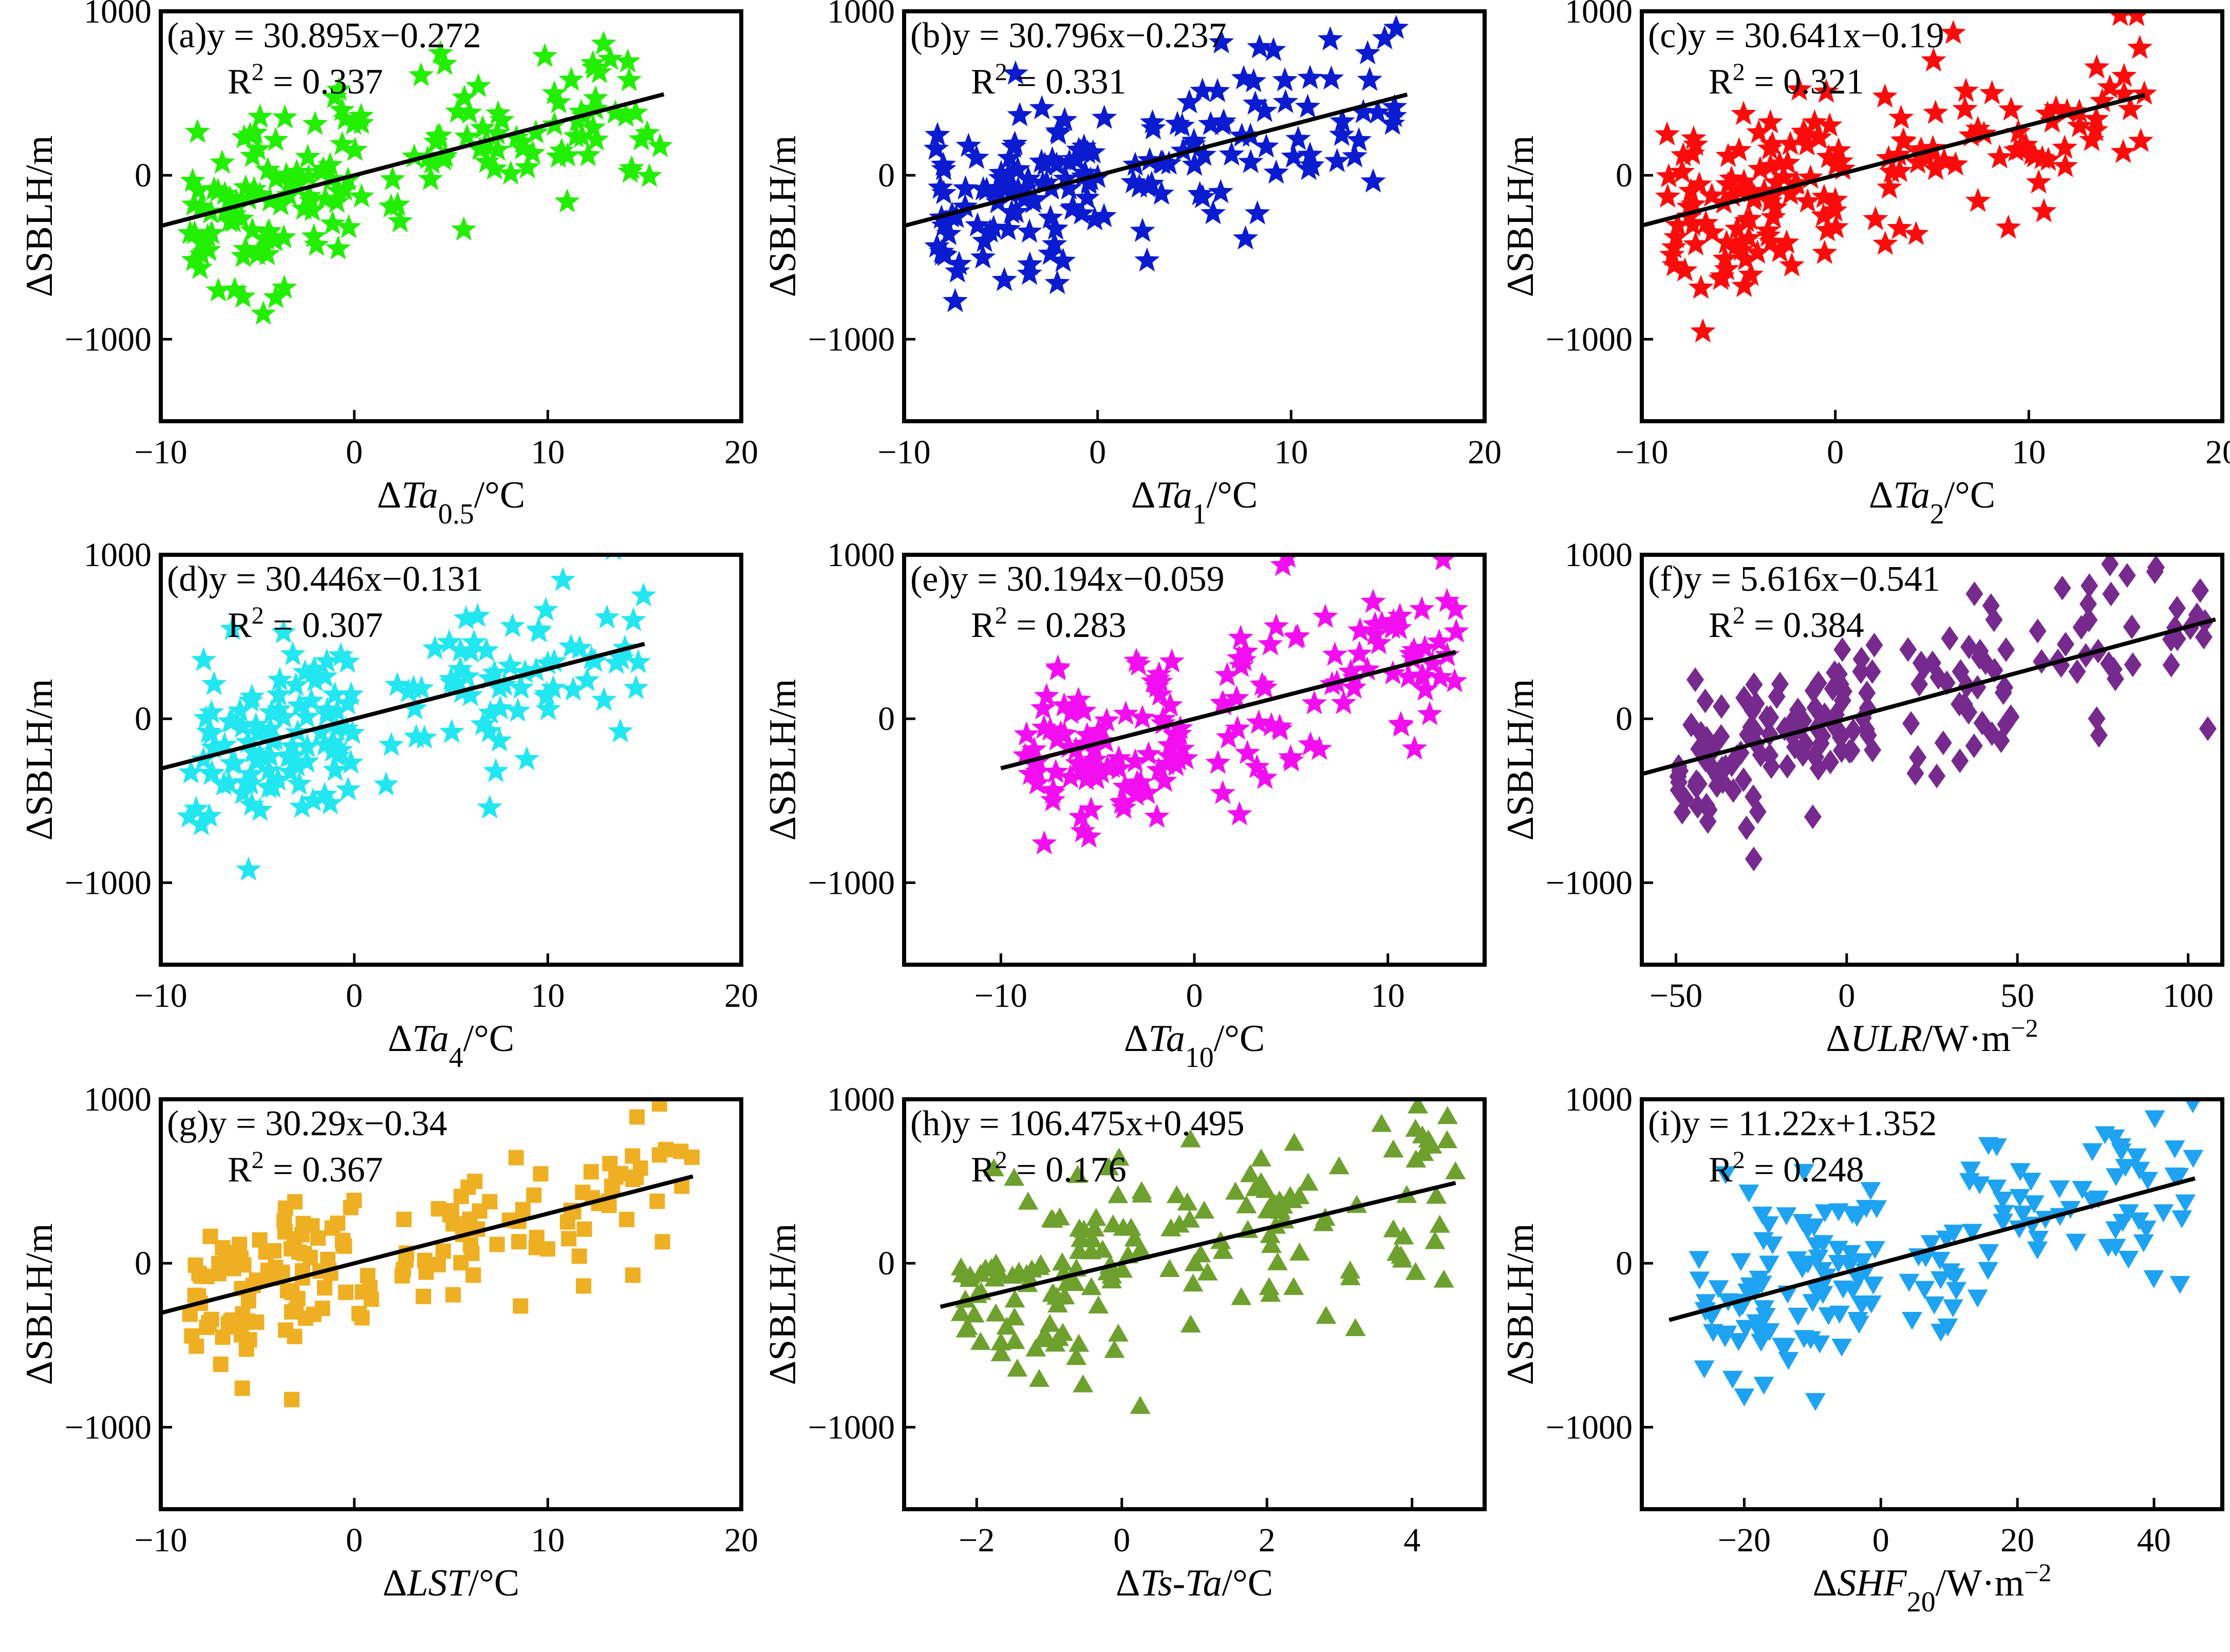 The image size is (2230, 1652). I want to click on x-label-variable: LST, so click(438, 1583).